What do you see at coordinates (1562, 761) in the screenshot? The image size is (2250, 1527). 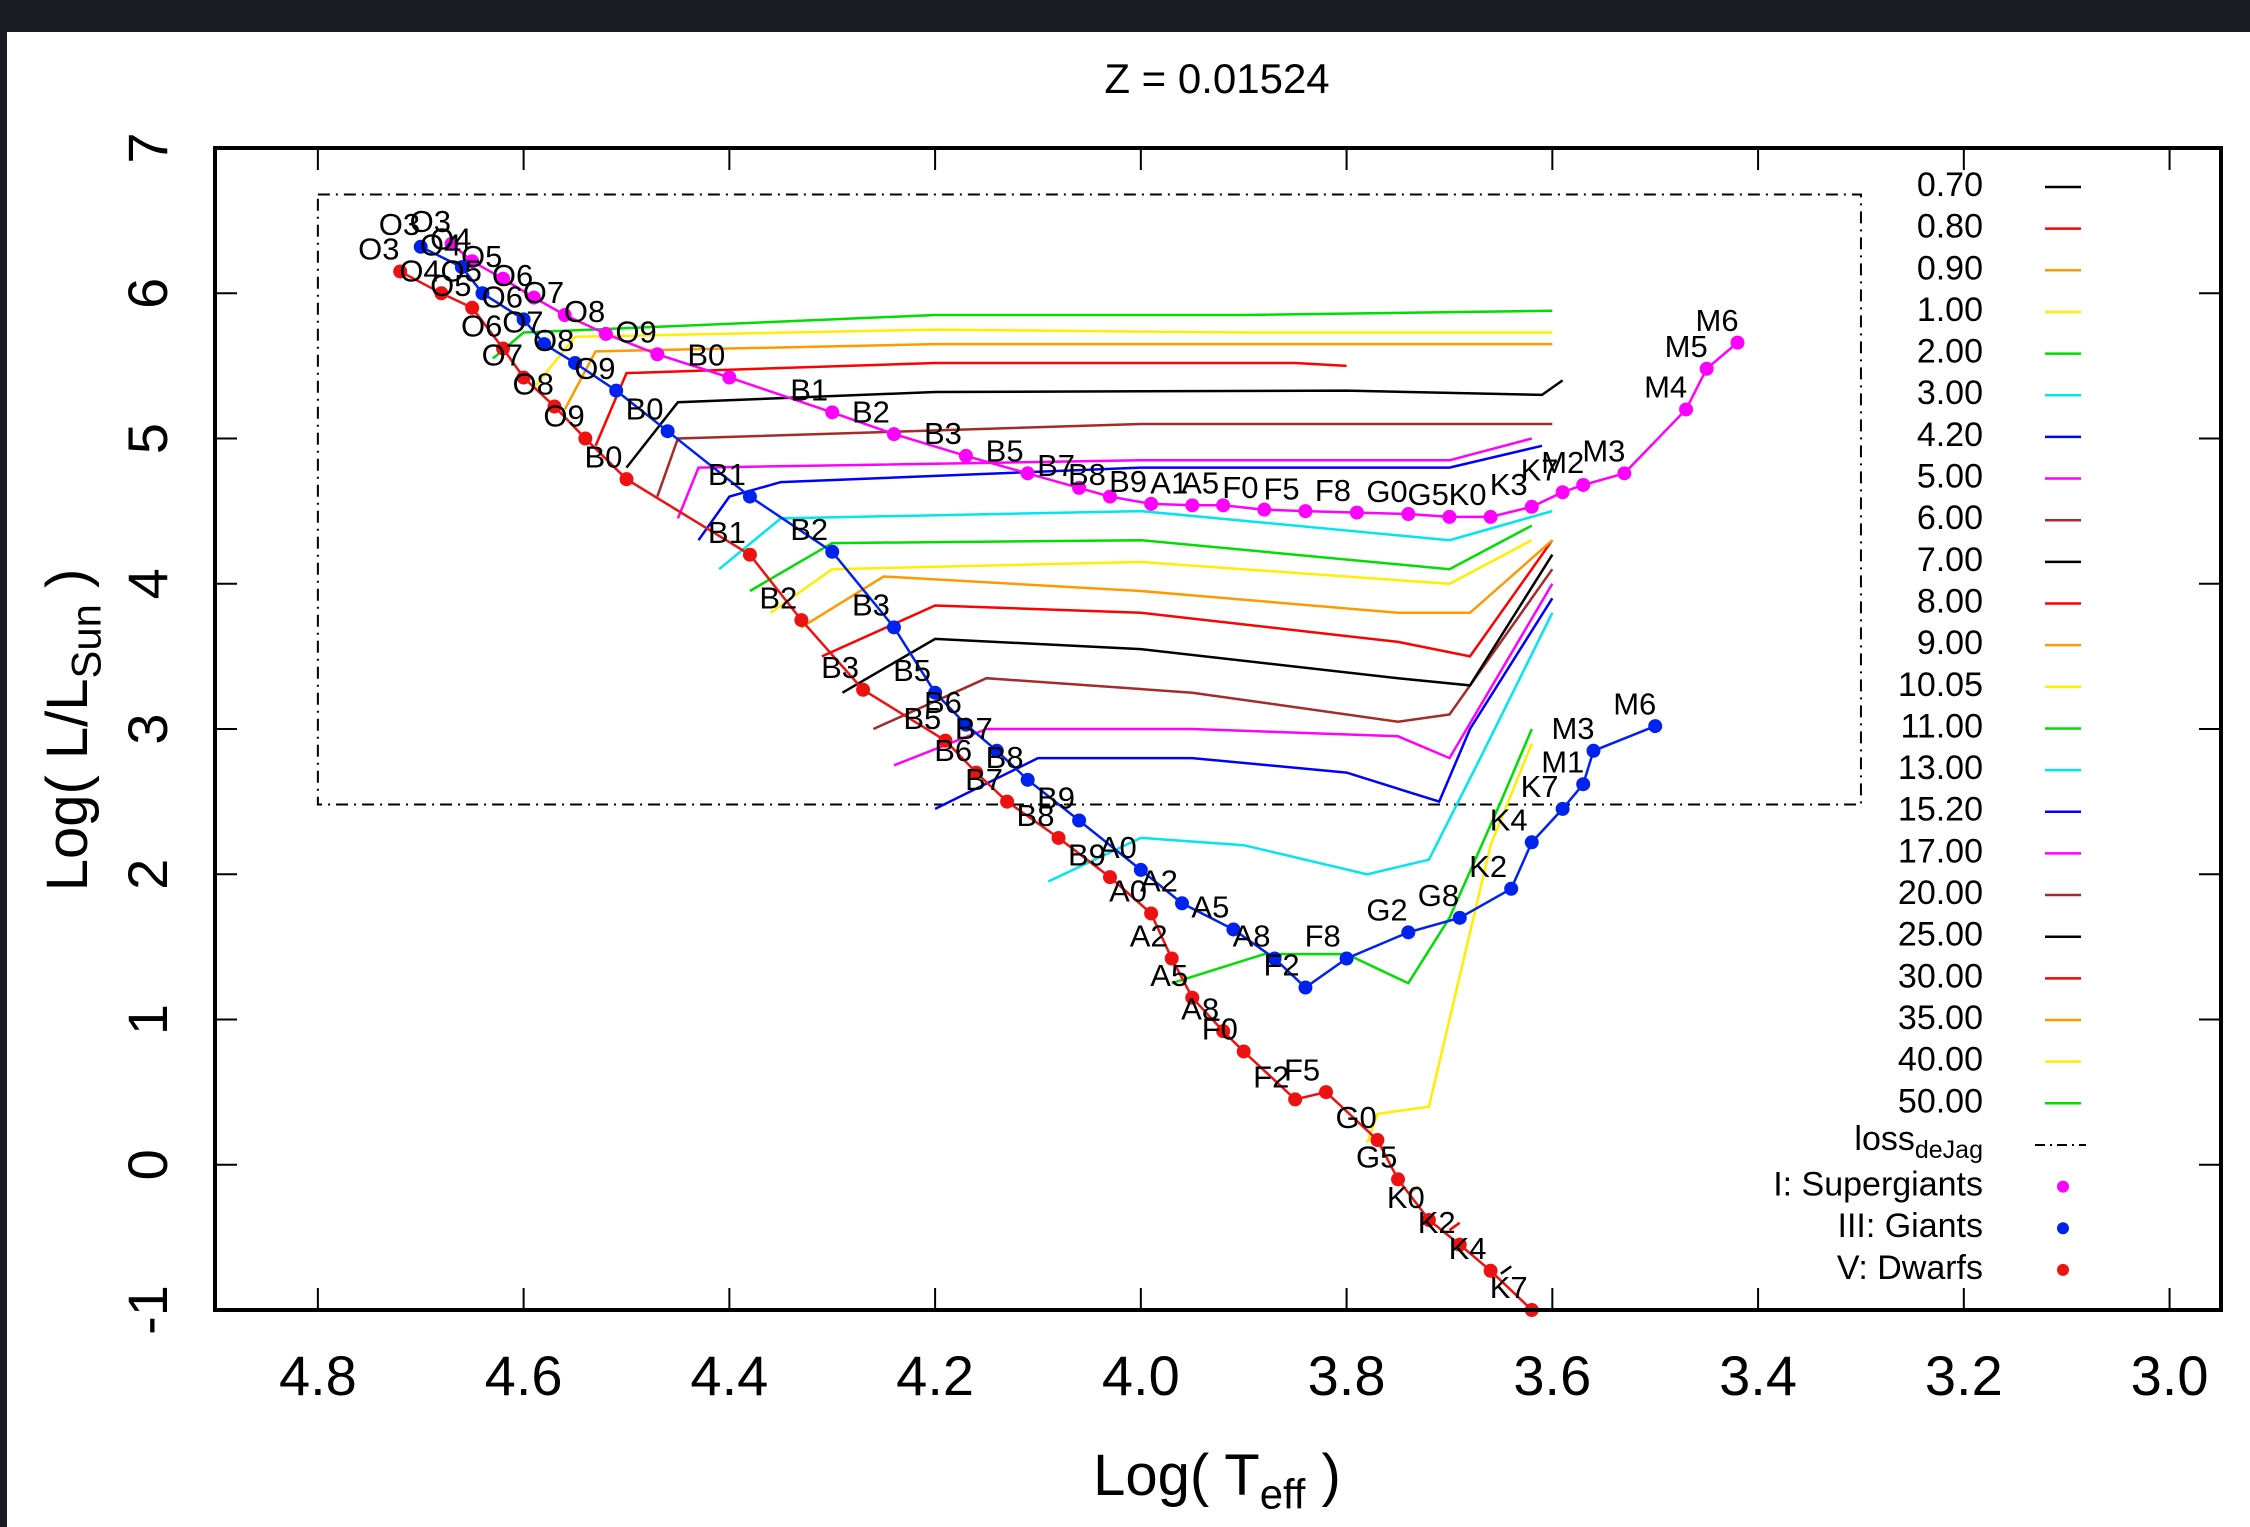 I see `spectral-label: M1` at bounding box center [1562, 761].